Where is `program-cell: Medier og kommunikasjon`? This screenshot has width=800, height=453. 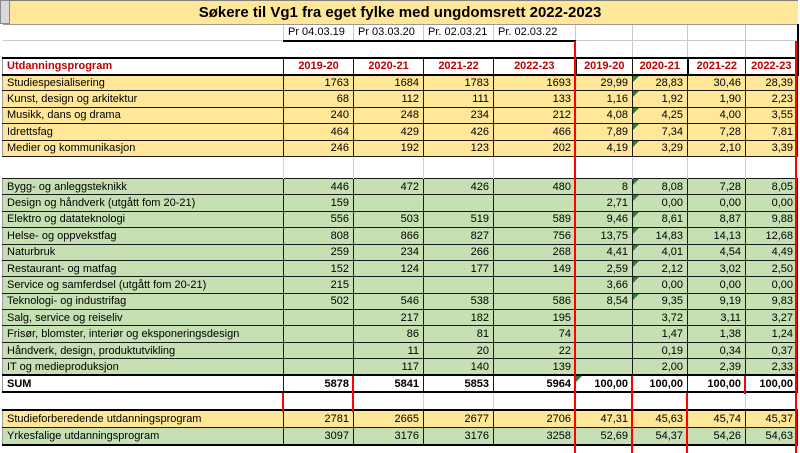 program-cell: Medier og kommunikasjon is located at coordinates (143, 148).